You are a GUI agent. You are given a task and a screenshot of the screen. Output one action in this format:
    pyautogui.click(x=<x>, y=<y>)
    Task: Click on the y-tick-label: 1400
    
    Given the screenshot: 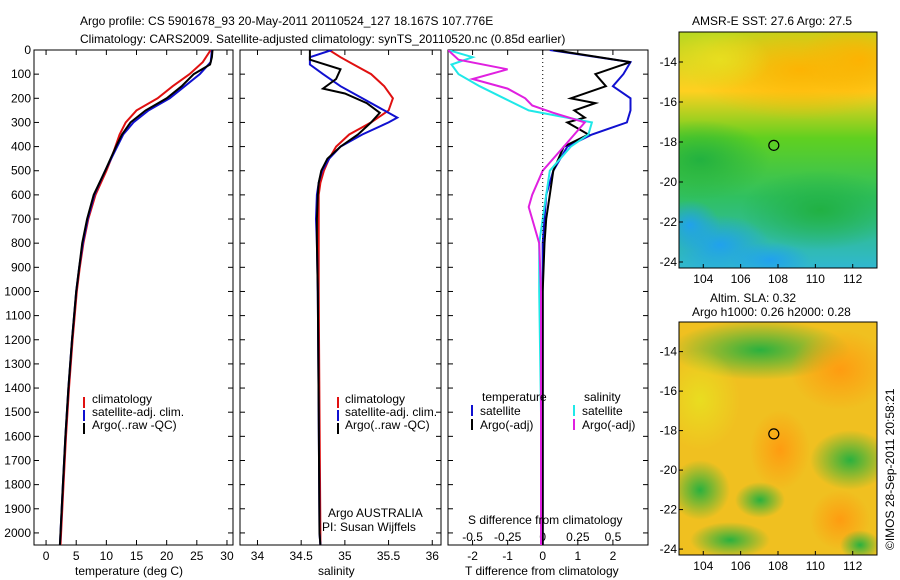 What is the action you would take?
    pyautogui.click(x=17, y=388)
    